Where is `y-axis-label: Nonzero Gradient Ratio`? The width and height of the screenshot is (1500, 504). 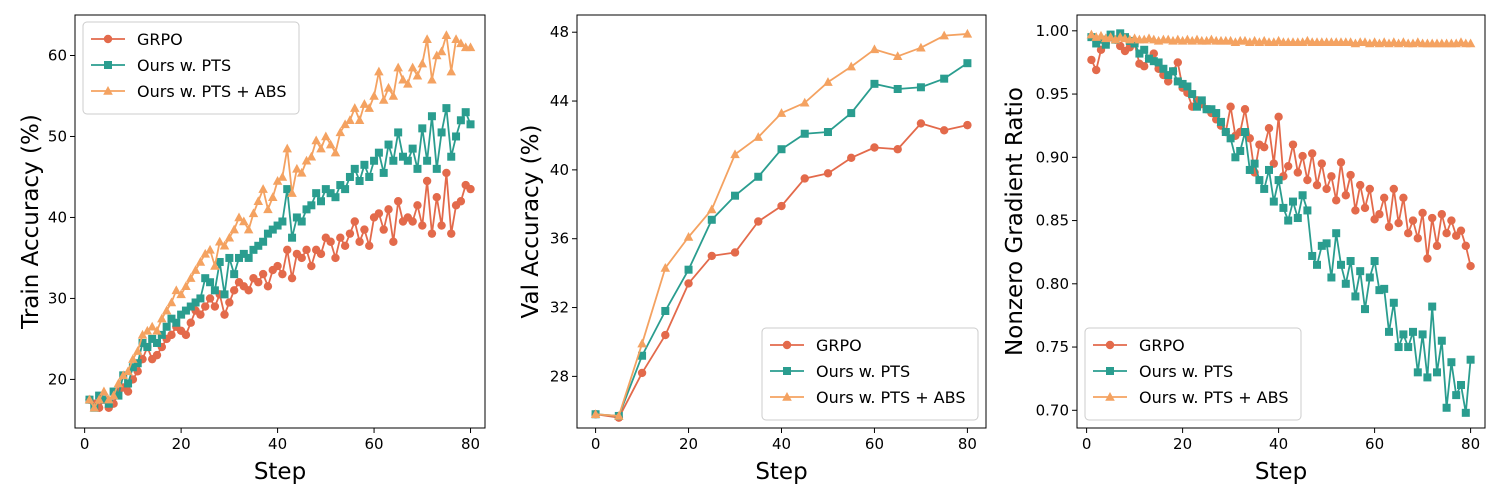 y-axis-label: Nonzero Gradient Ratio is located at coordinates (1015, 221).